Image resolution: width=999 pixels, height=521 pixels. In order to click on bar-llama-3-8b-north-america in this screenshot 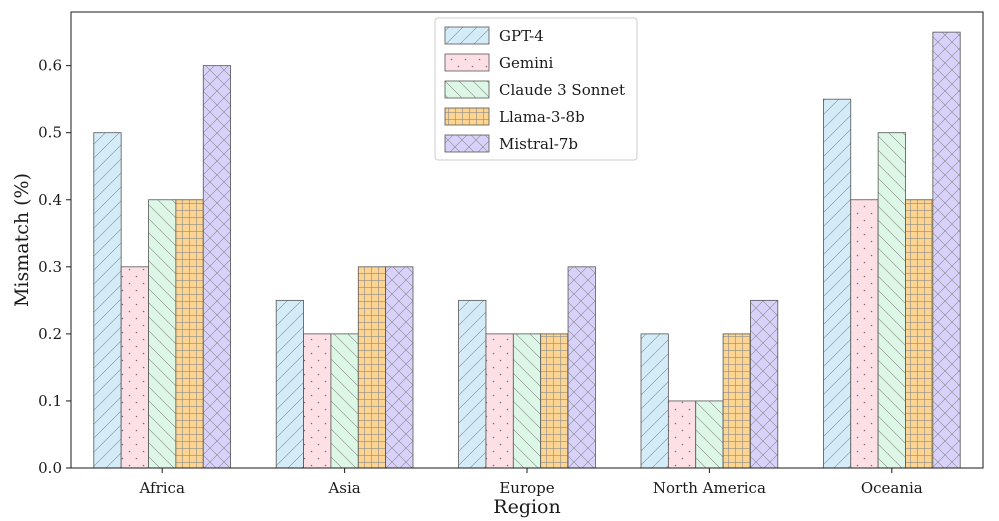, I will do `click(736, 401)`.